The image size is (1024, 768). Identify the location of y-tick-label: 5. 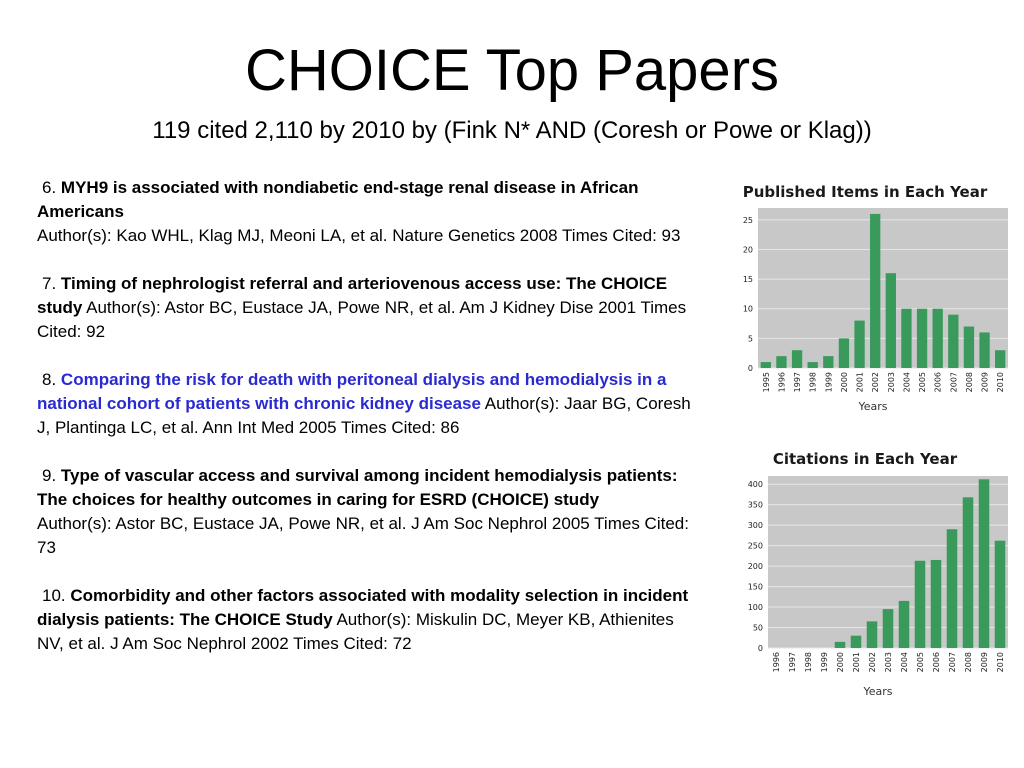
(750, 338).